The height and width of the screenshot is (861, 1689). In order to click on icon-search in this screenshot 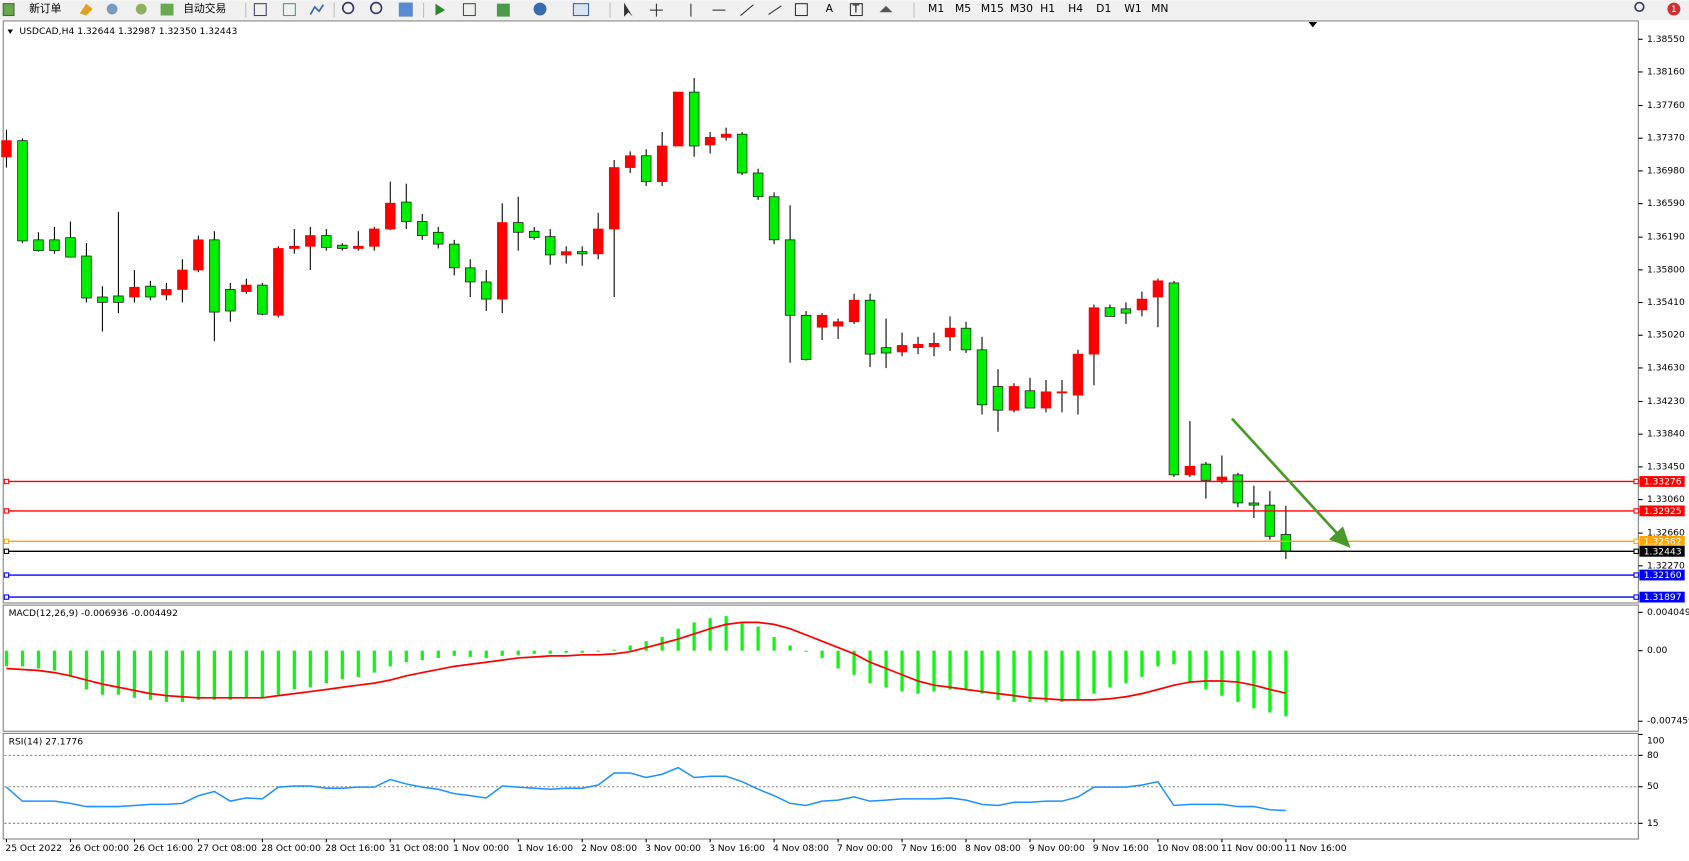, I will do `click(1639, 7)`.